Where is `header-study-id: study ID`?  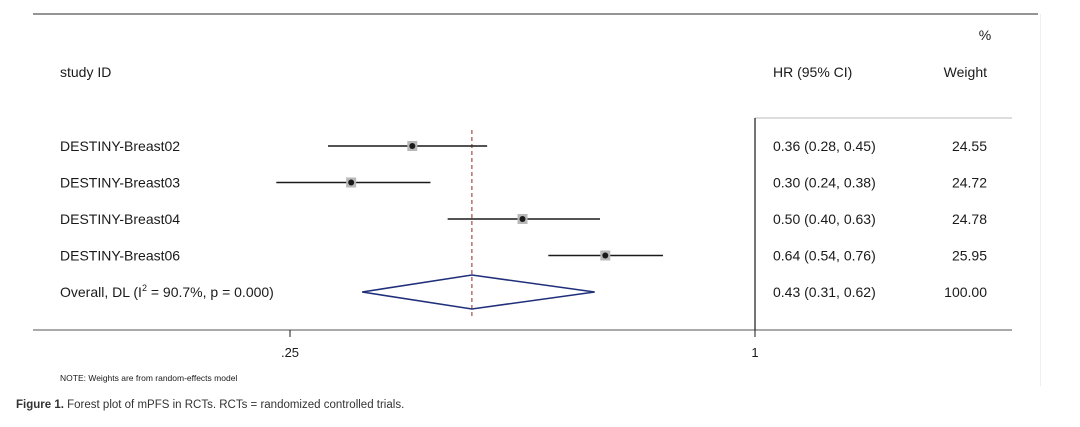 header-study-id: study ID is located at coordinates (85, 72).